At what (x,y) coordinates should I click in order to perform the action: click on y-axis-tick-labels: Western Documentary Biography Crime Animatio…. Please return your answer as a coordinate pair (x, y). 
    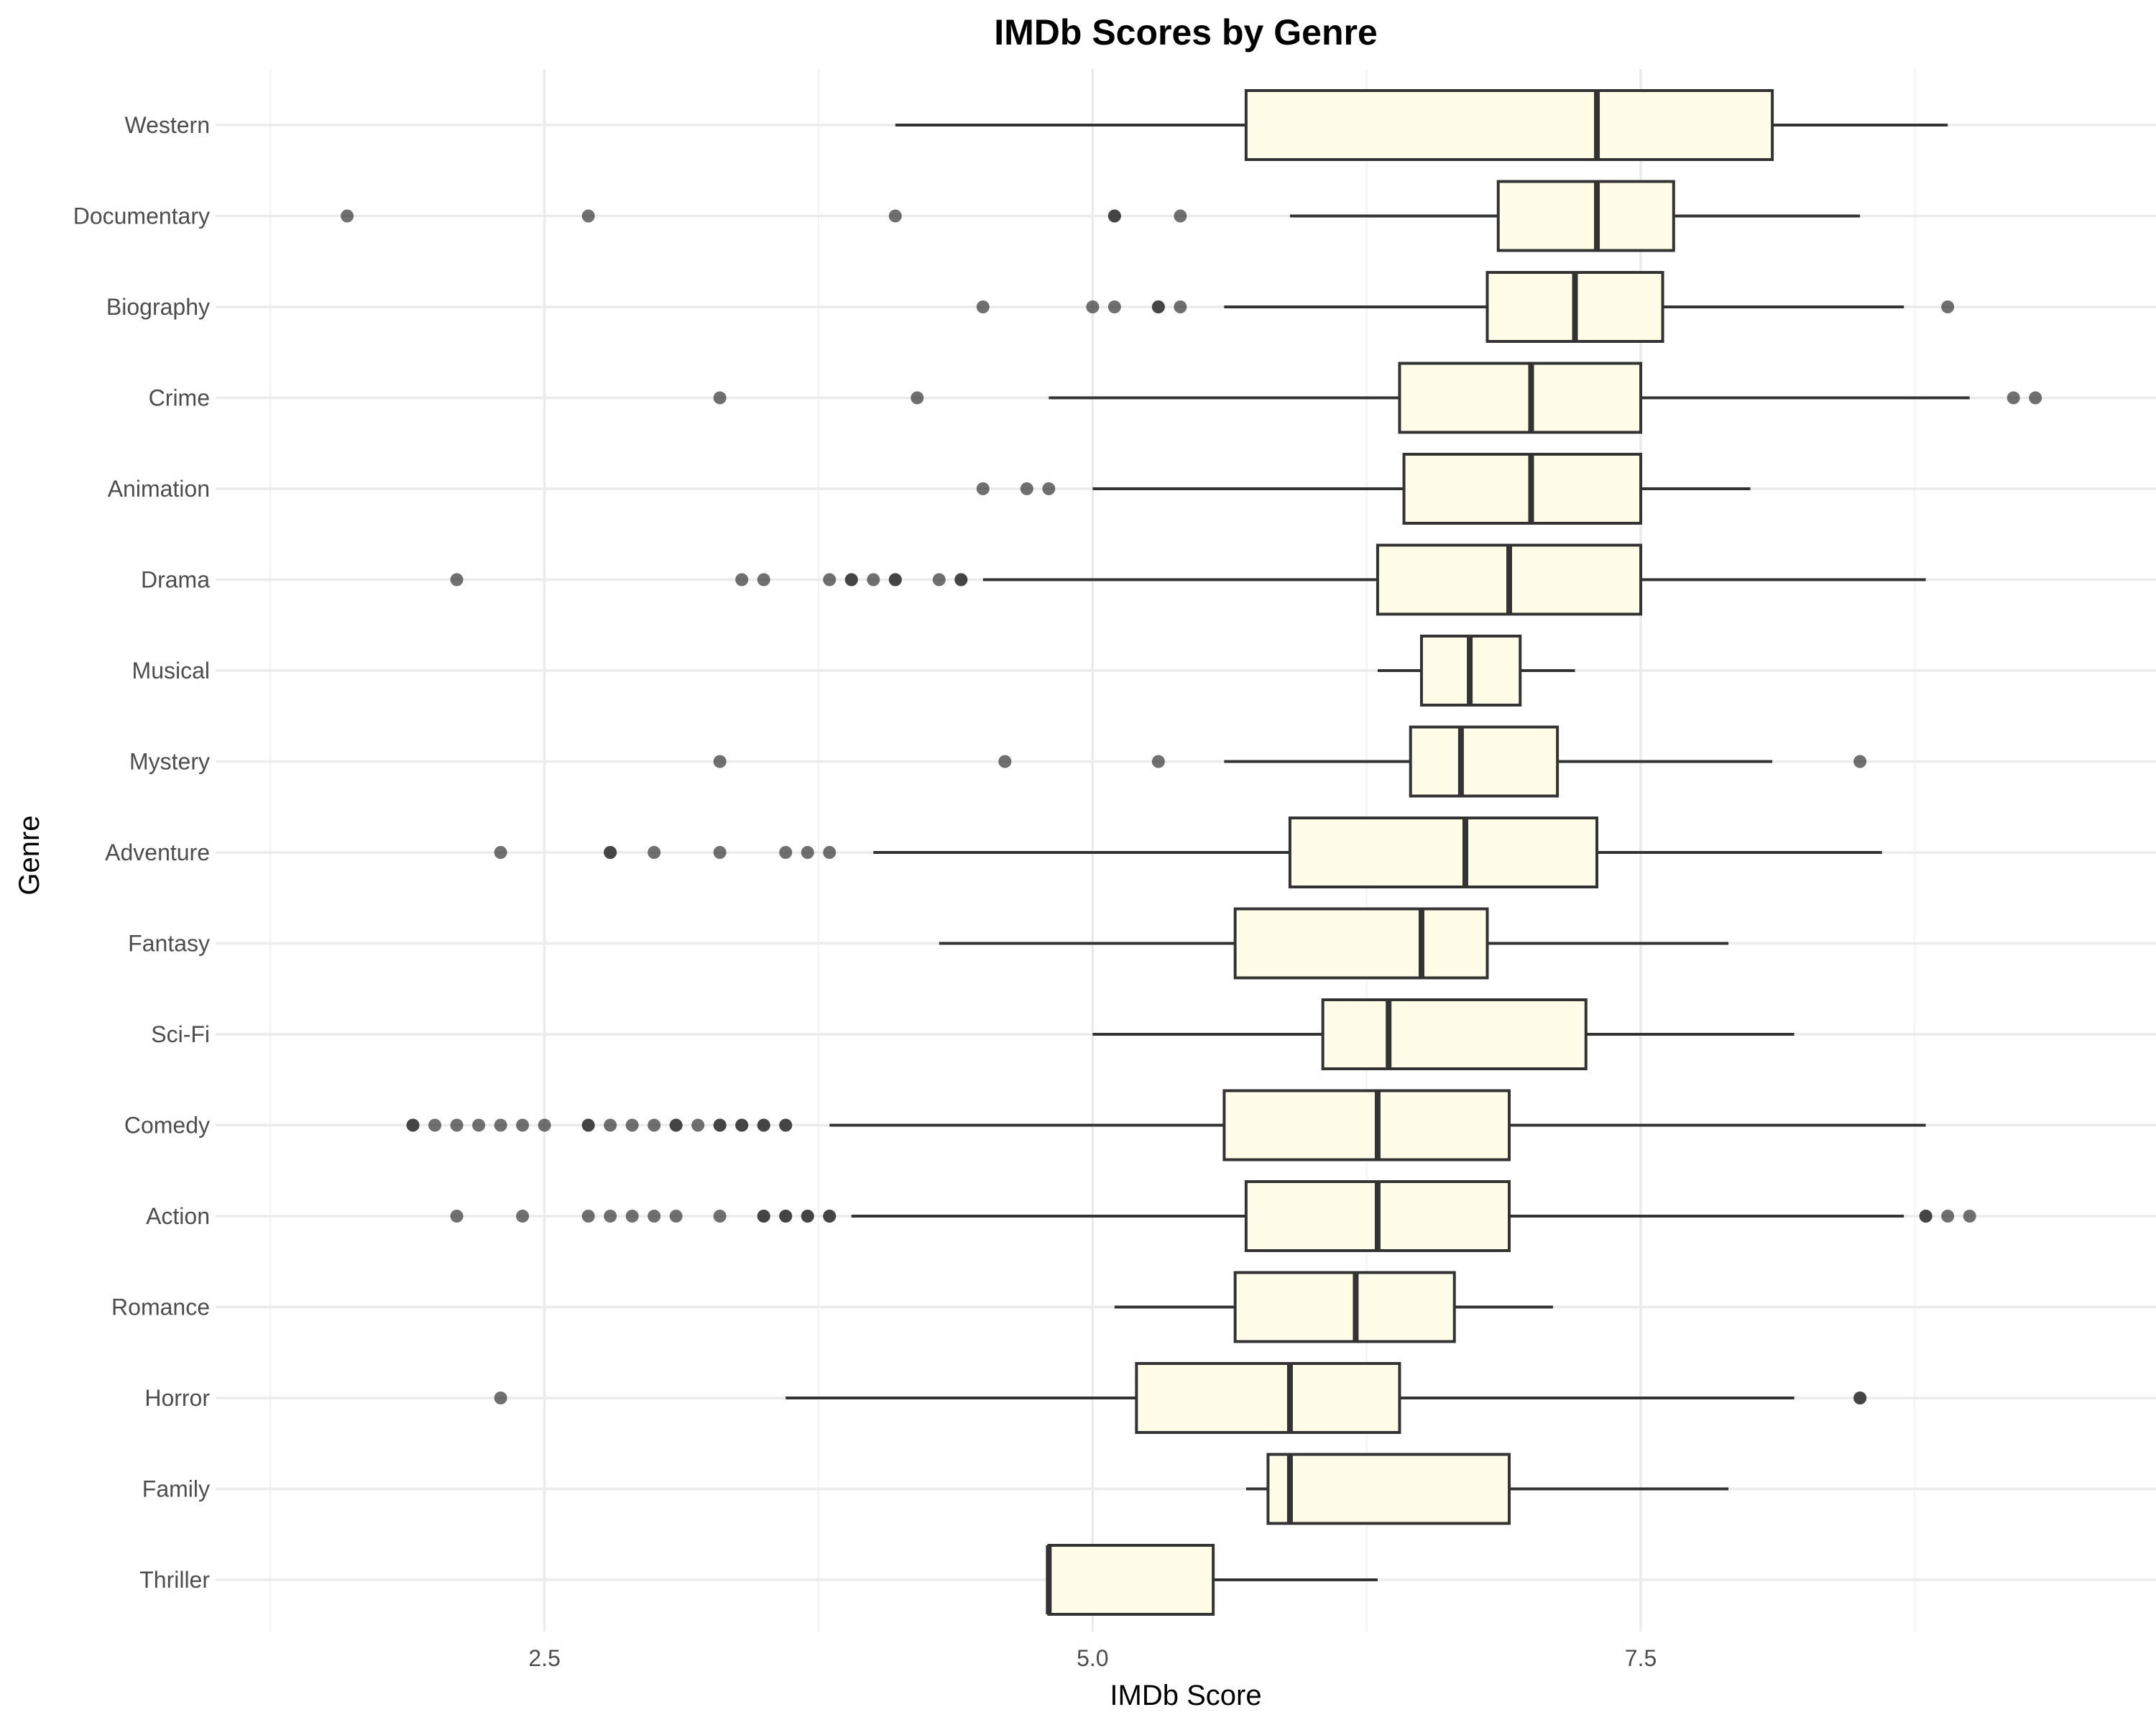
    Looking at the image, I should click on (142, 852).